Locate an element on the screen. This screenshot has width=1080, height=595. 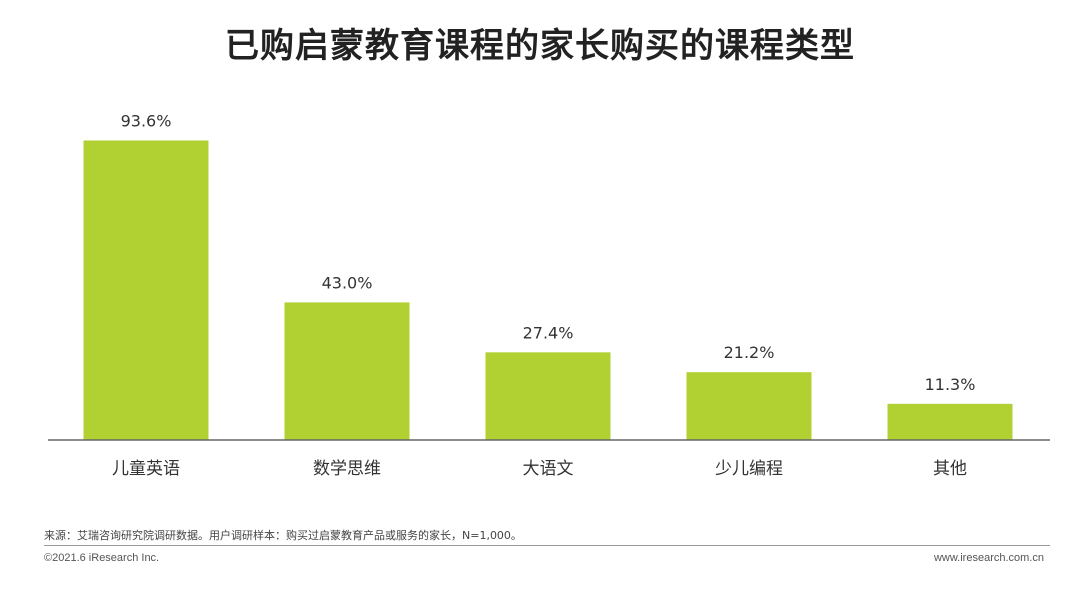
data-label: 43.0% is located at coordinates (347, 282).